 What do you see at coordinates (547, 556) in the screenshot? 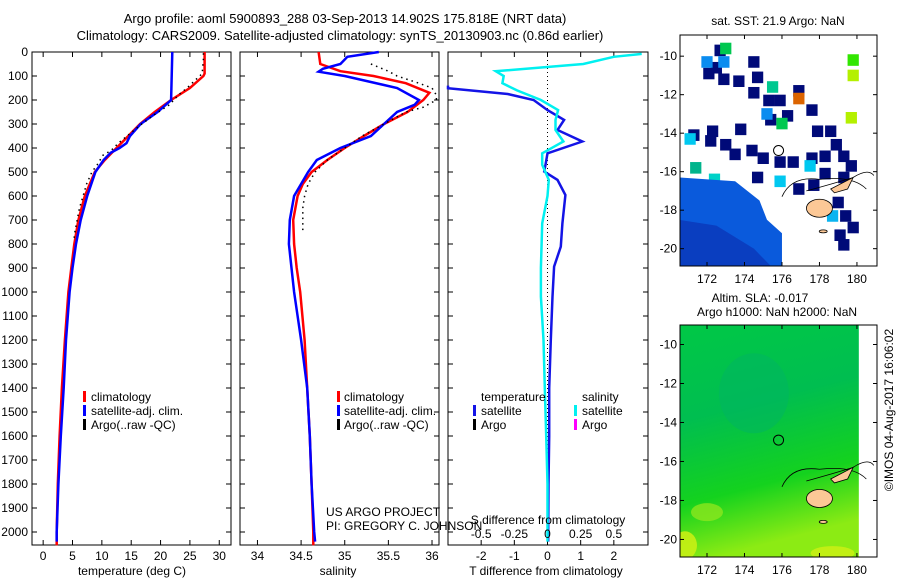
I see `x-tick-label: 0` at bounding box center [547, 556].